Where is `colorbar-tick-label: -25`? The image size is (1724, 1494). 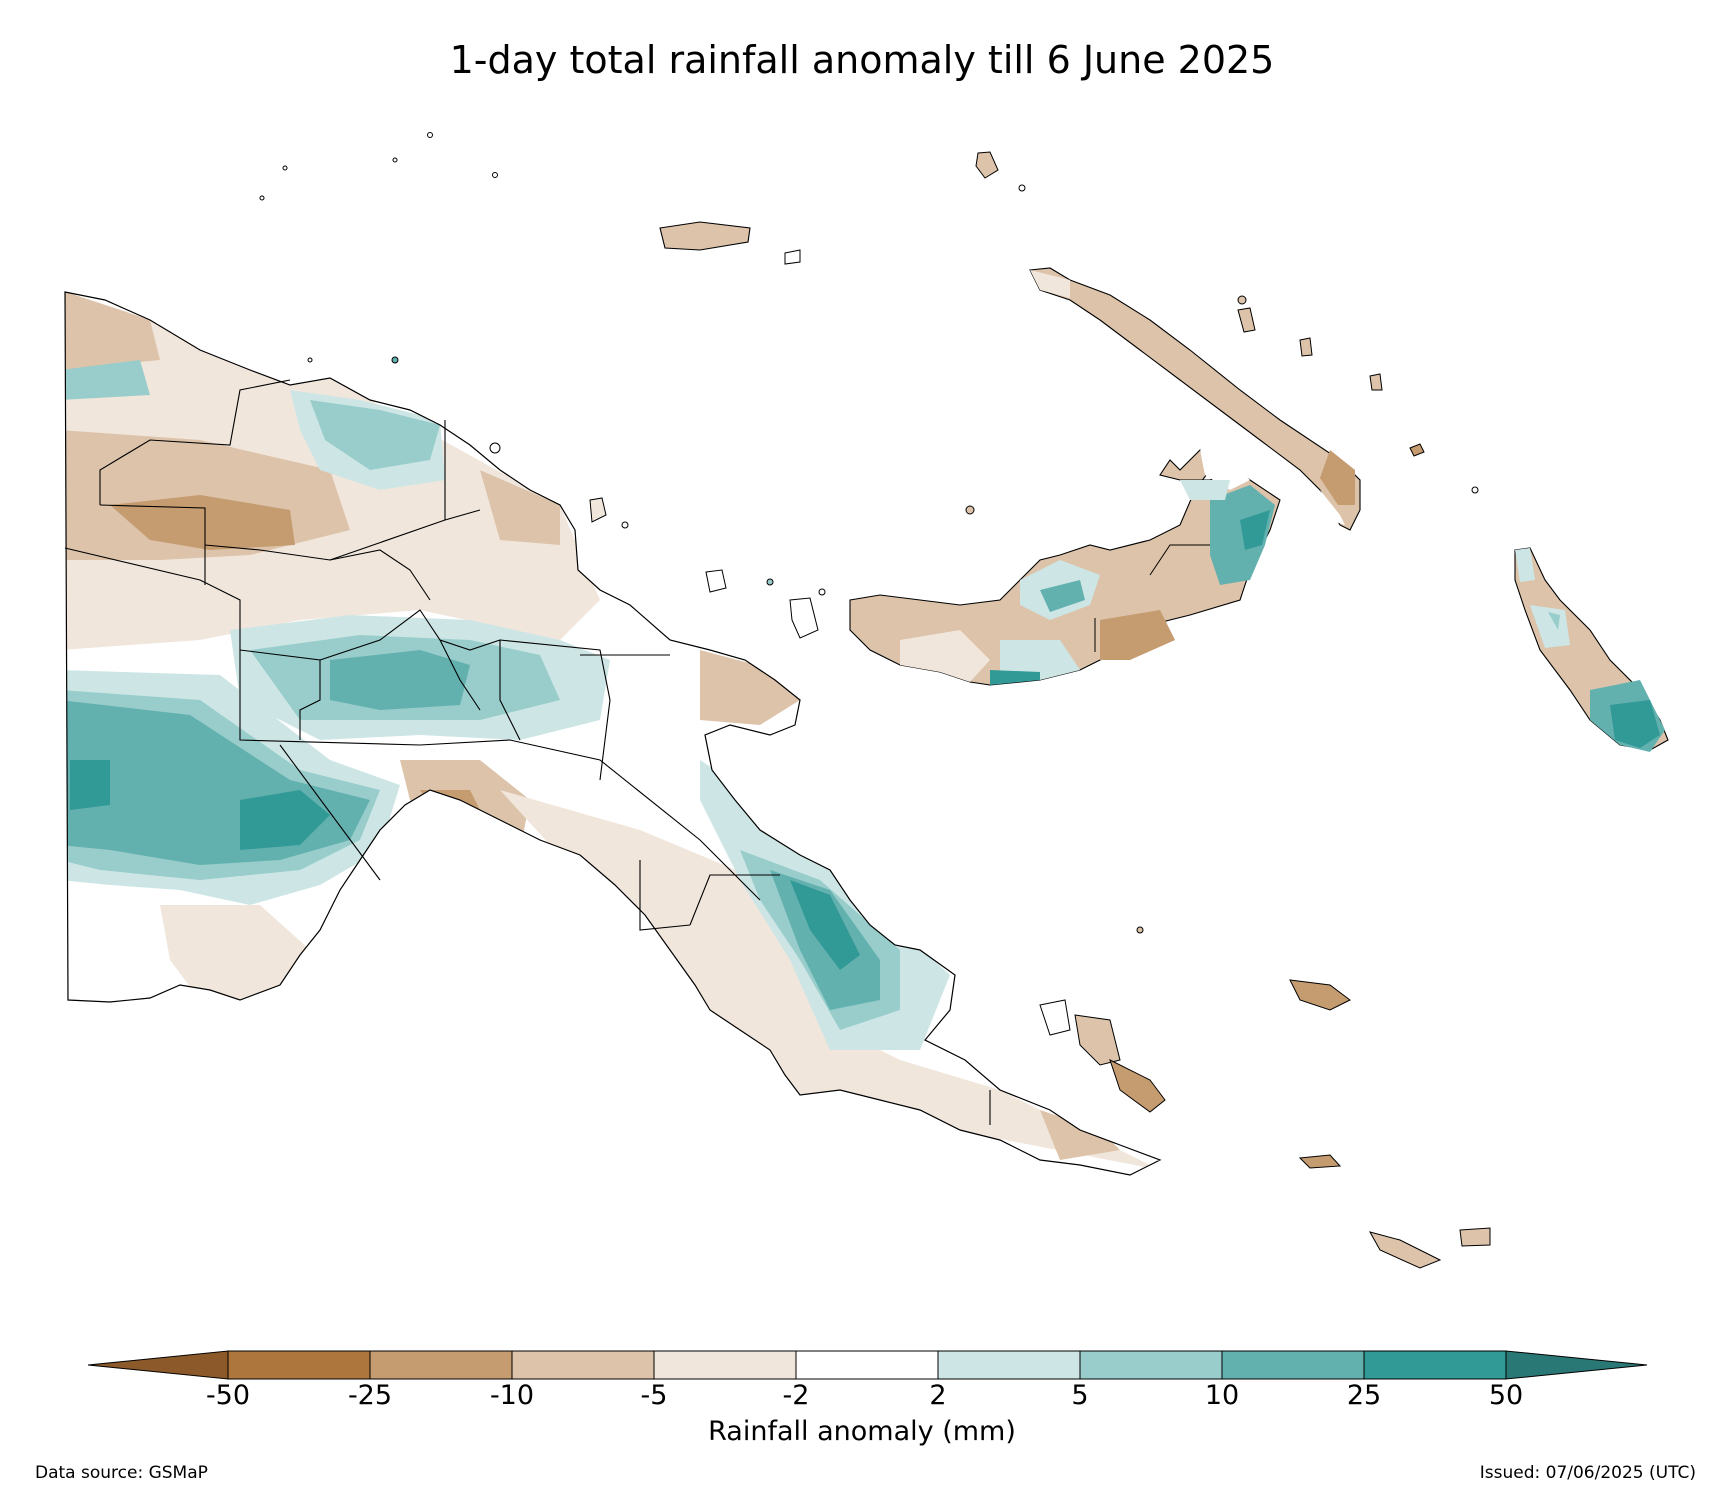
colorbar-tick-label: -25 is located at coordinates (370, 1395).